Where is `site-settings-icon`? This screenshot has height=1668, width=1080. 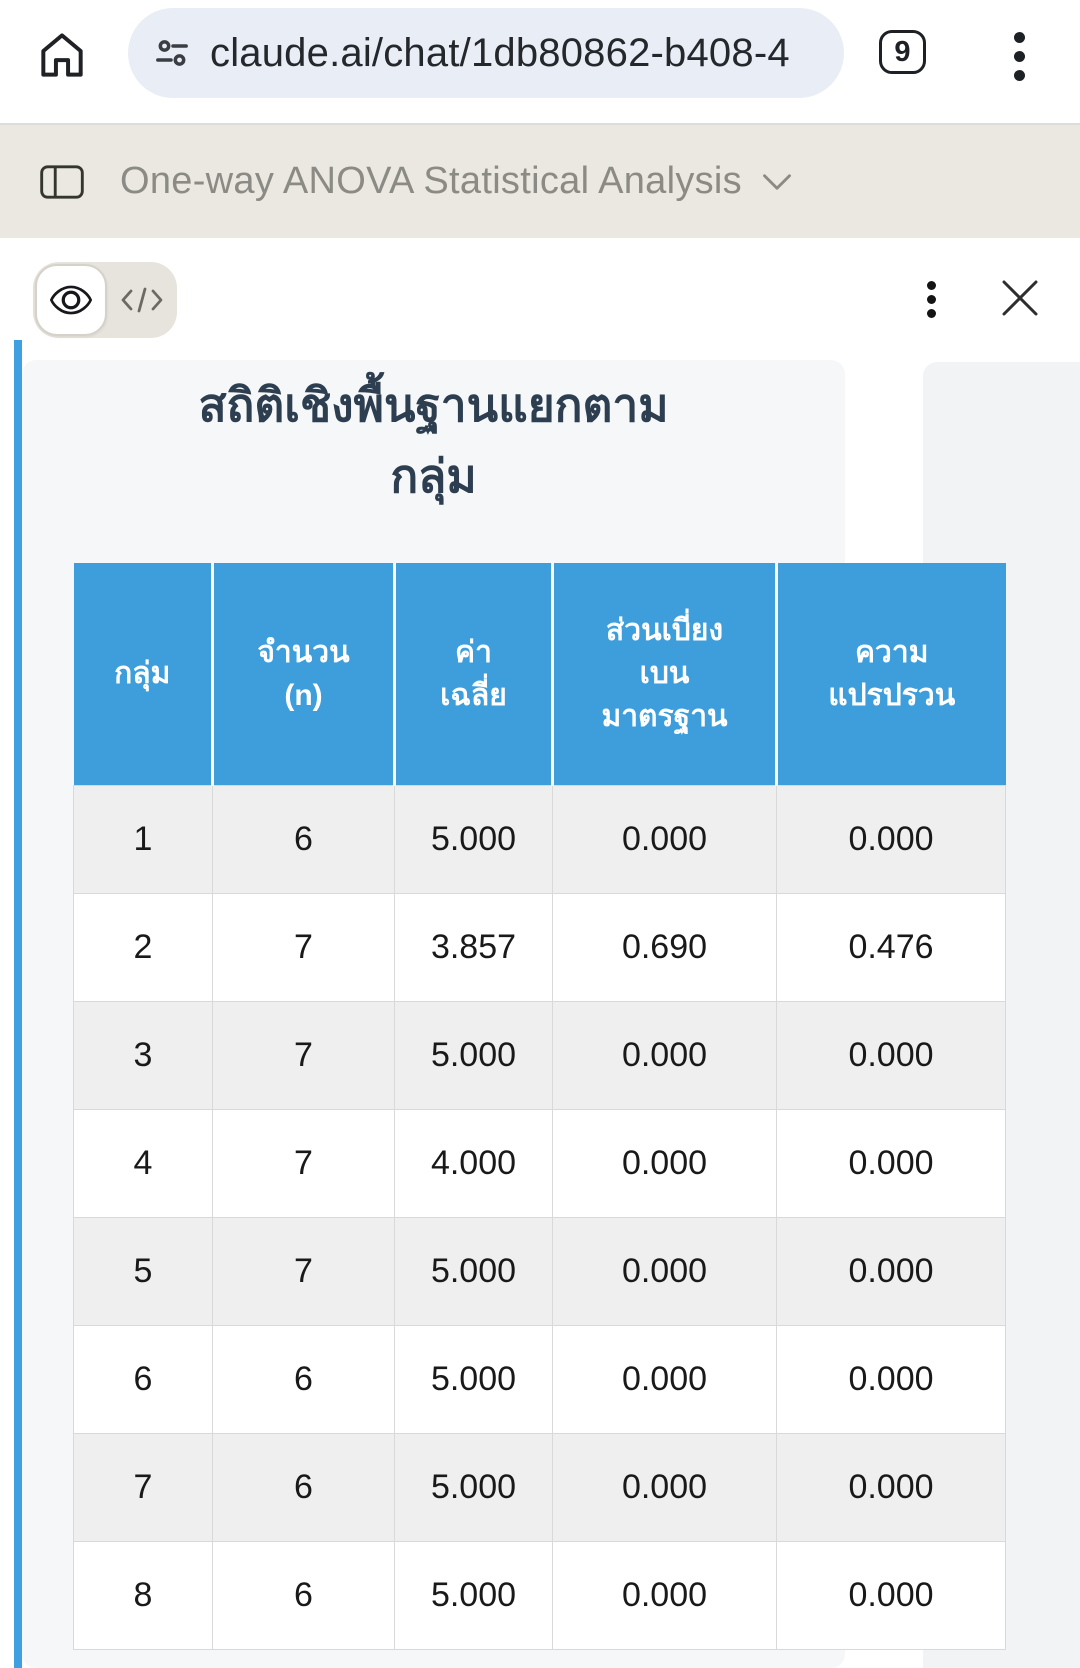 site-settings-icon is located at coordinates (172, 53).